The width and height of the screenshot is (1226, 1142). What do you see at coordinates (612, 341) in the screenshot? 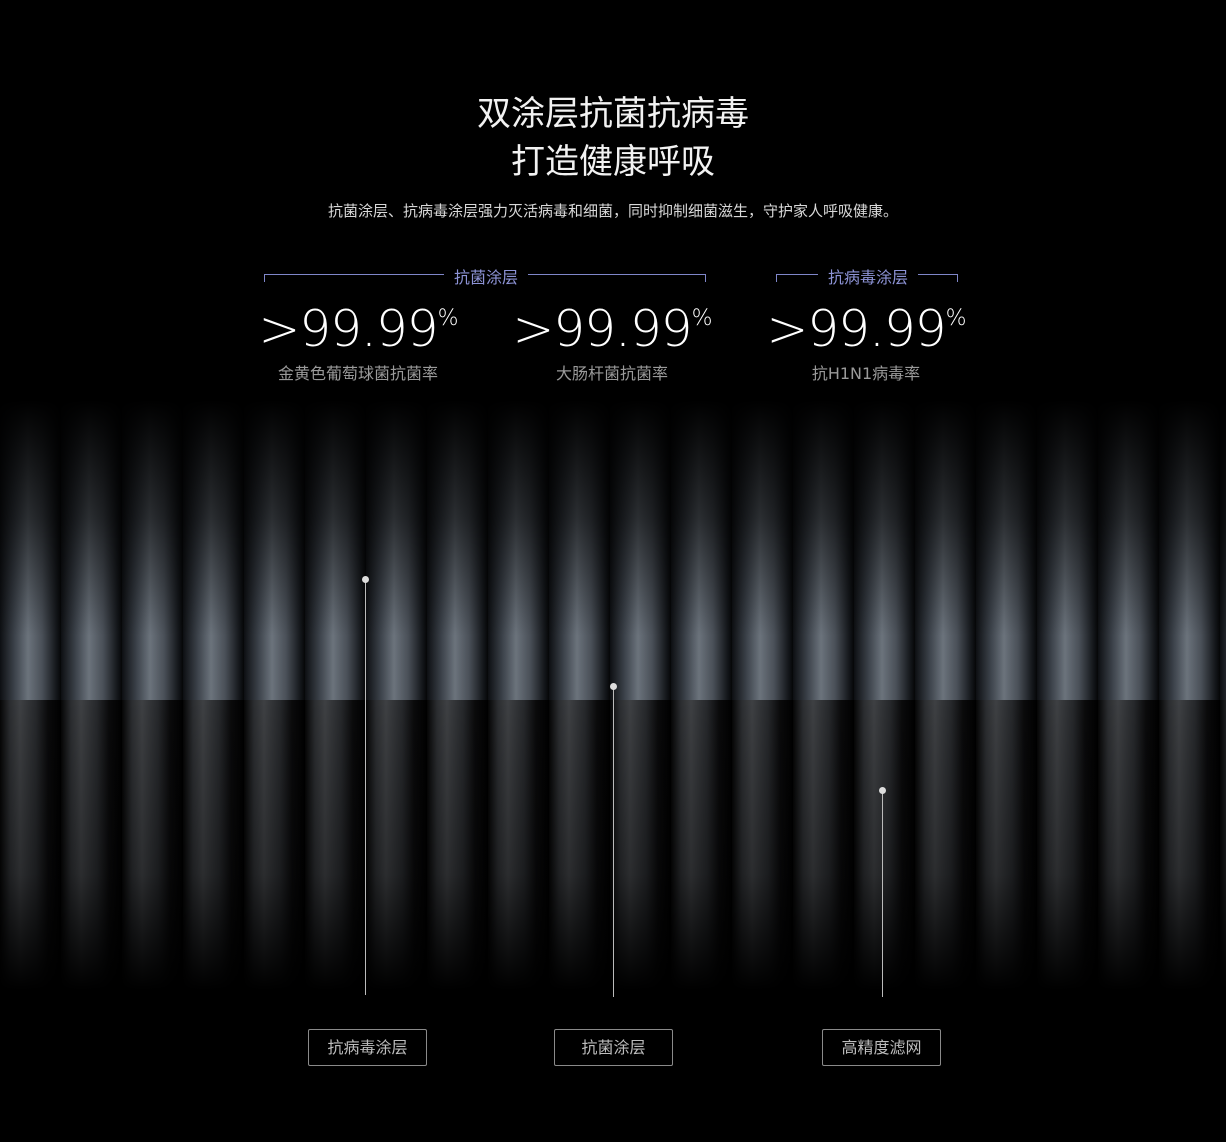
I see `stat-2: >99.99% 大肠杆菌抗菌率` at bounding box center [612, 341].